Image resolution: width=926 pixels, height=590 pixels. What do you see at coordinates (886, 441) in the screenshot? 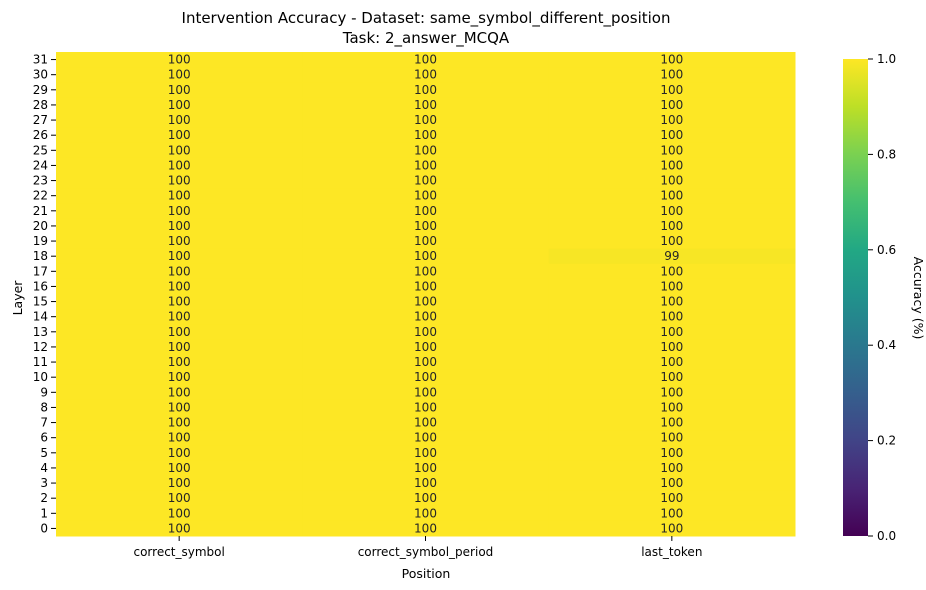
I see `colorbar-tick-label: 0.2` at bounding box center [886, 441].